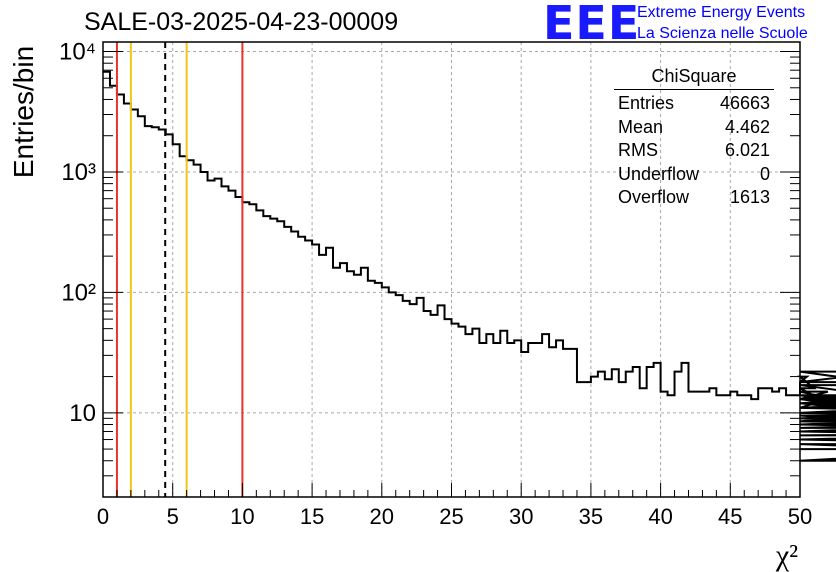  What do you see at coordinates (591, 516) in the screenshot?
I see `x-tick-label: 35` at bounding box center [591, 516].